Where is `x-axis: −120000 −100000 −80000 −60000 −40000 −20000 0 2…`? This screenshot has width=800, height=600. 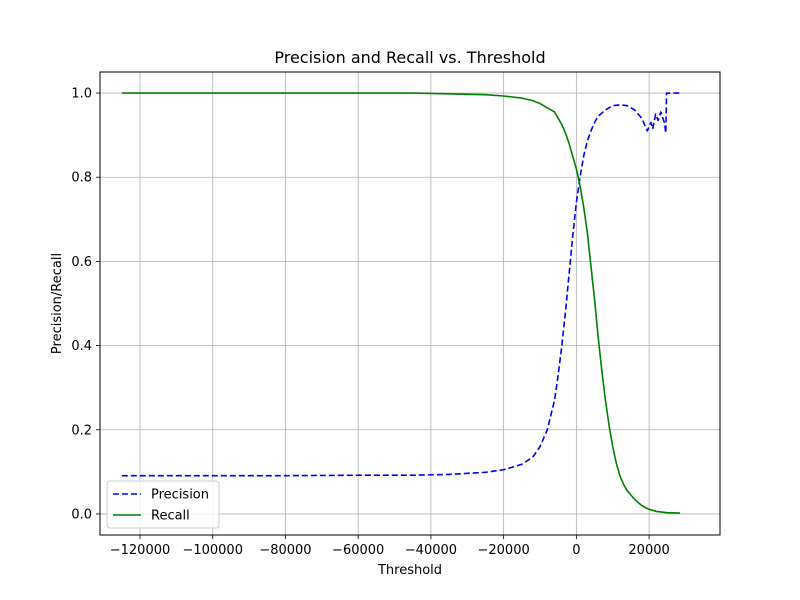
x-axis: −120000 −100000 −80000 −60000 −40000 −20000 0 2… is located at coordinates (390, 546).